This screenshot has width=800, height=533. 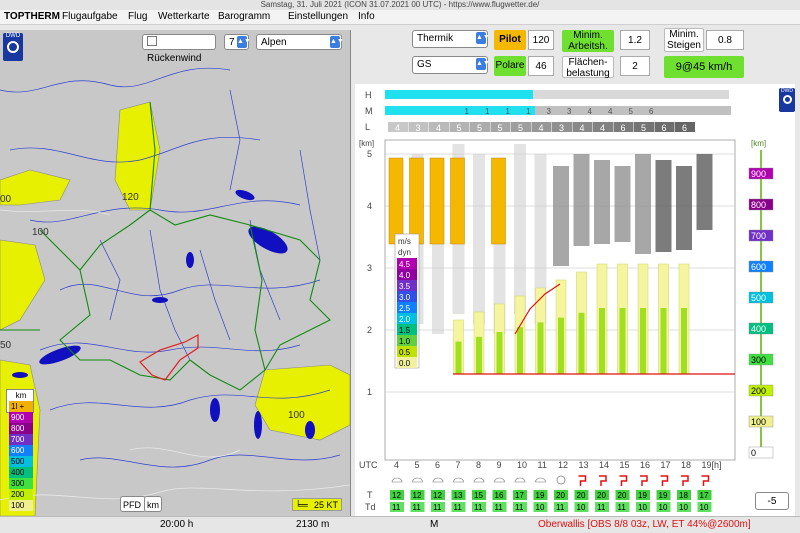 I want to click on min-arbeitsh-input: 1.2, so click(x=635, y=40).